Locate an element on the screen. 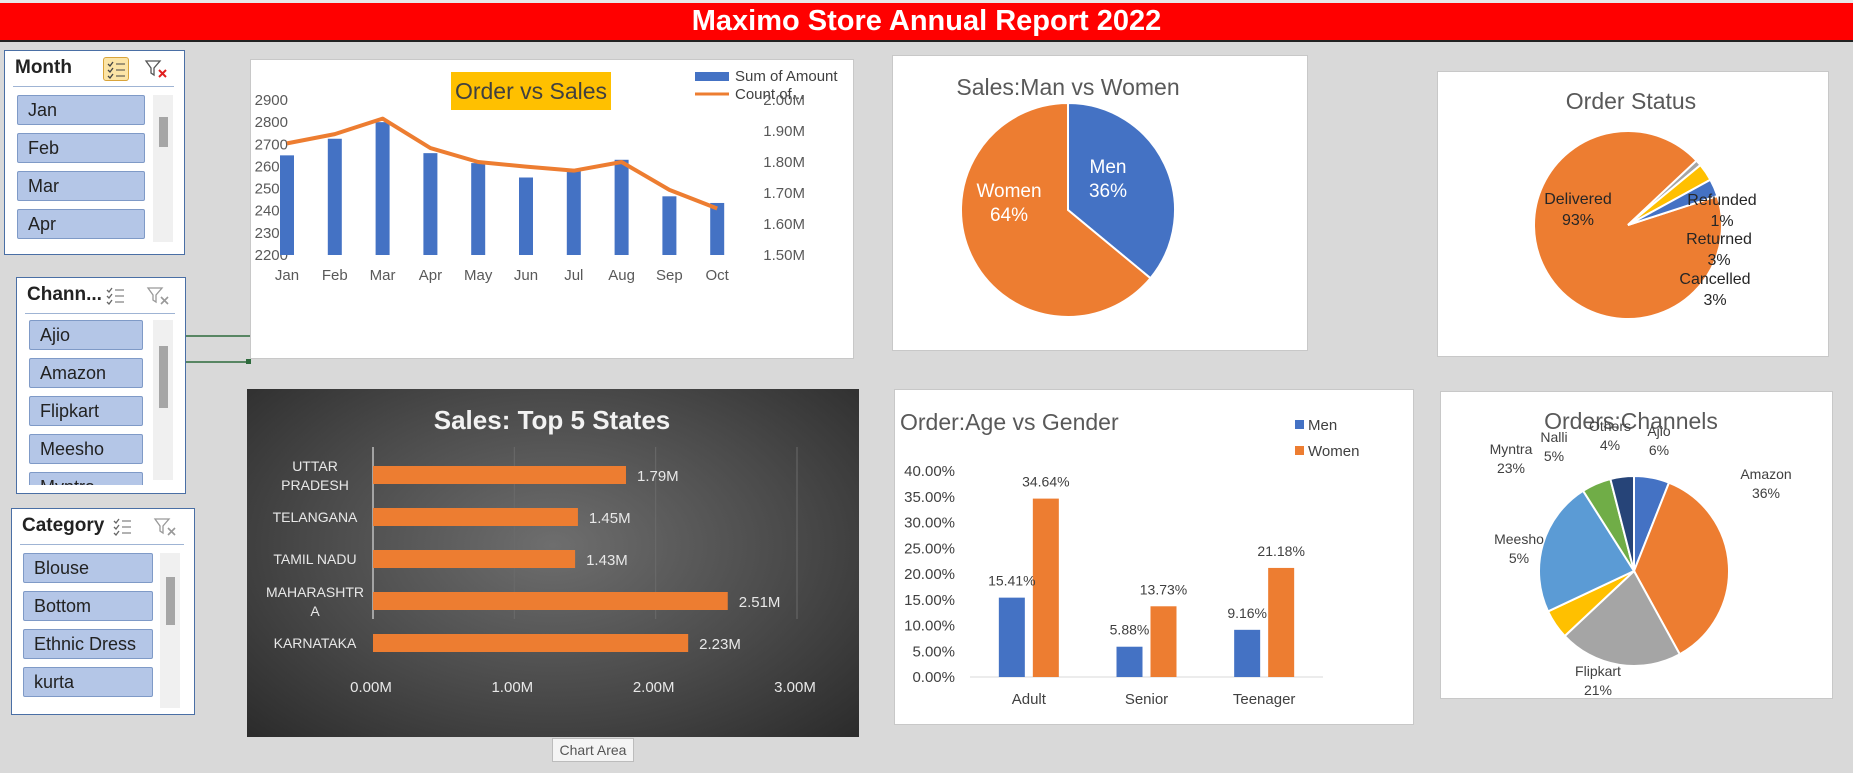 The image size is (1853, 773). state-label: A is located at coordinates (315, 611).